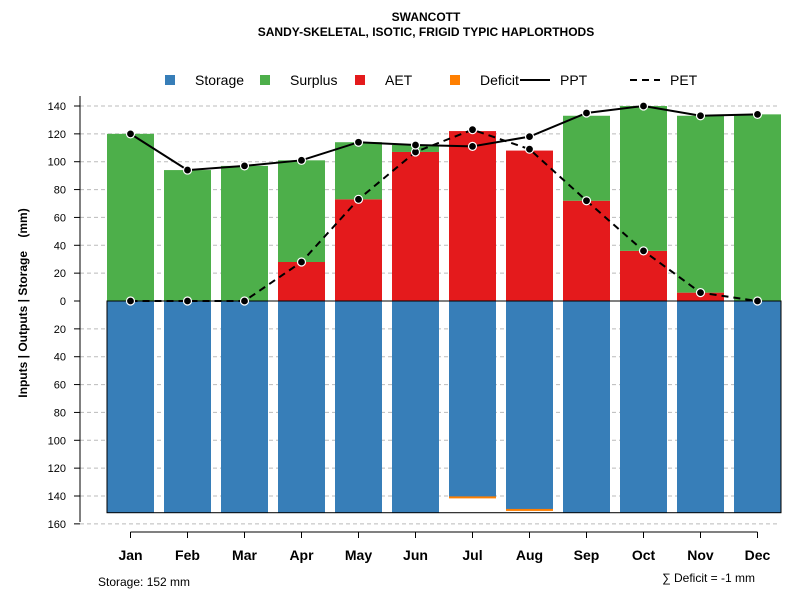 This screenshot has width=800, height=600. I want to click on pet-point-nov, so click(700, 293).